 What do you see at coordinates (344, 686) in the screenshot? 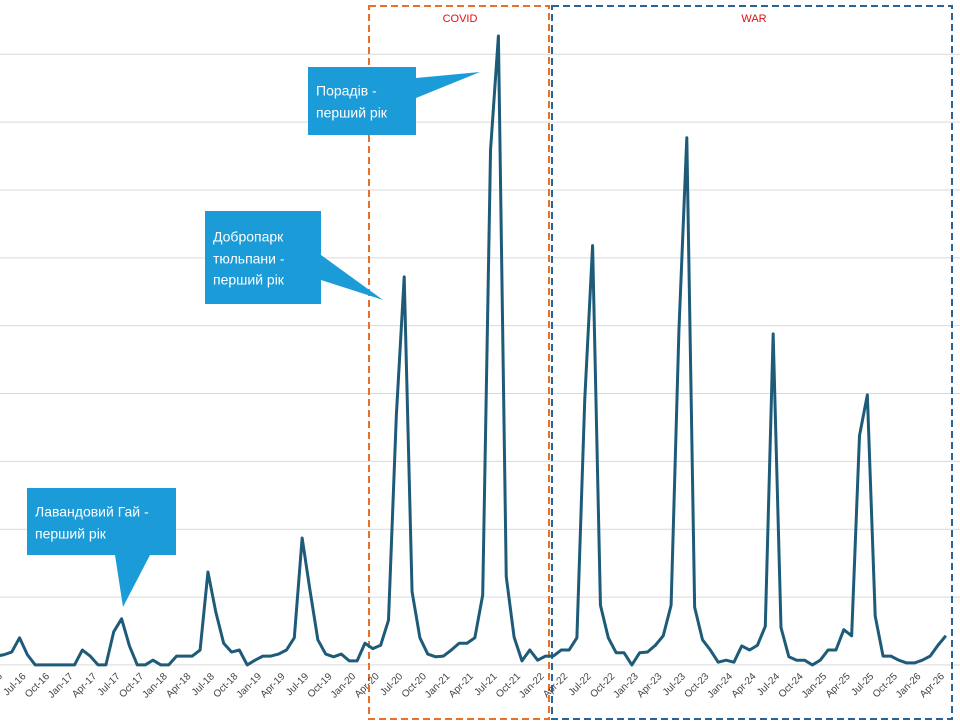
I see `x-tick-label: Jan-20` at bounding box center [344, 686].